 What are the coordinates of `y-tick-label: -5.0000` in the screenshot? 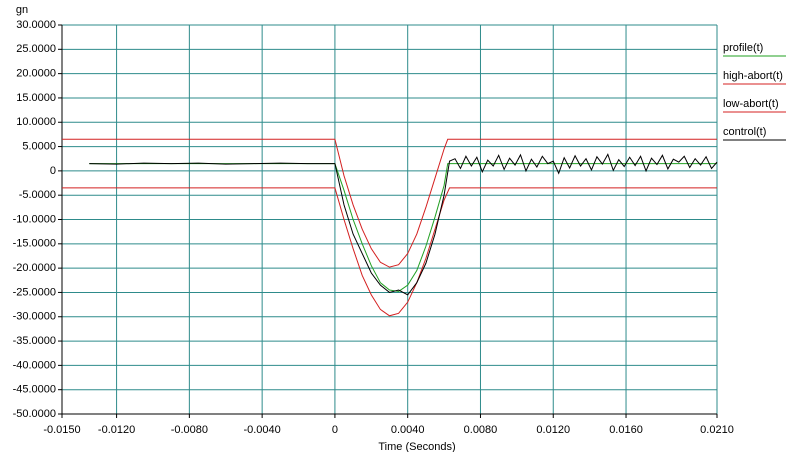 It's located at (37, 195).